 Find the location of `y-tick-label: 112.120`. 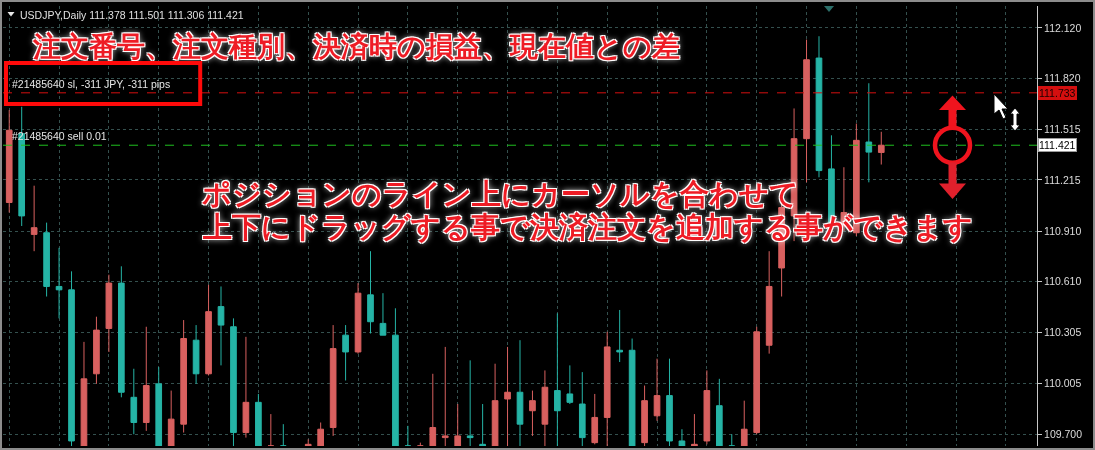

y-tick-label: 112.120 is located at coordinates (1063, 27).